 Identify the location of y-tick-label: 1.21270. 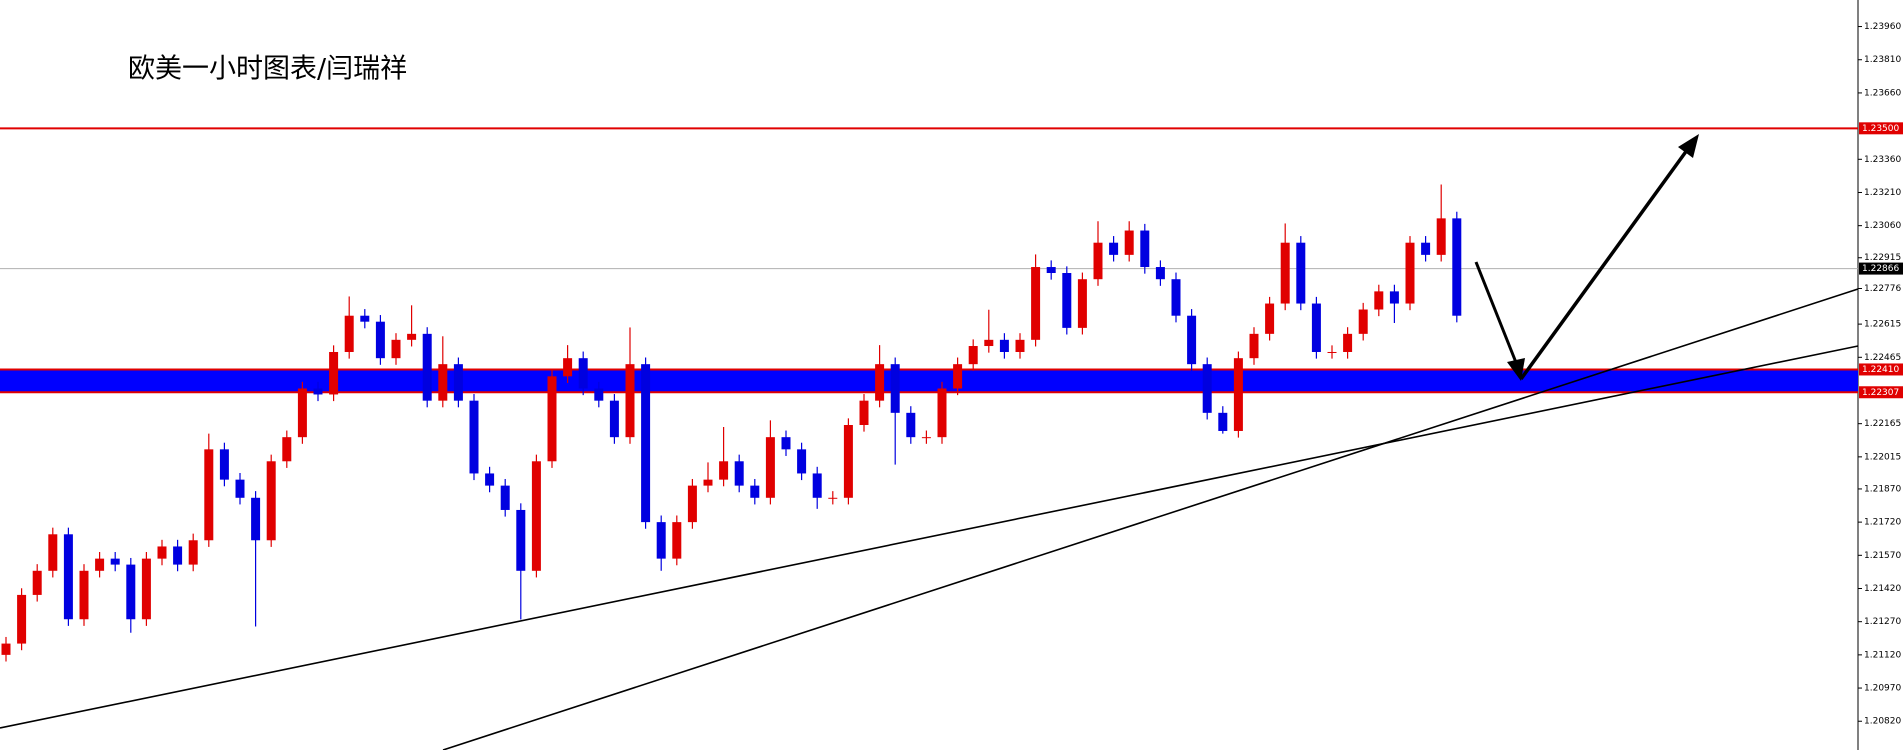
(1882, 622).